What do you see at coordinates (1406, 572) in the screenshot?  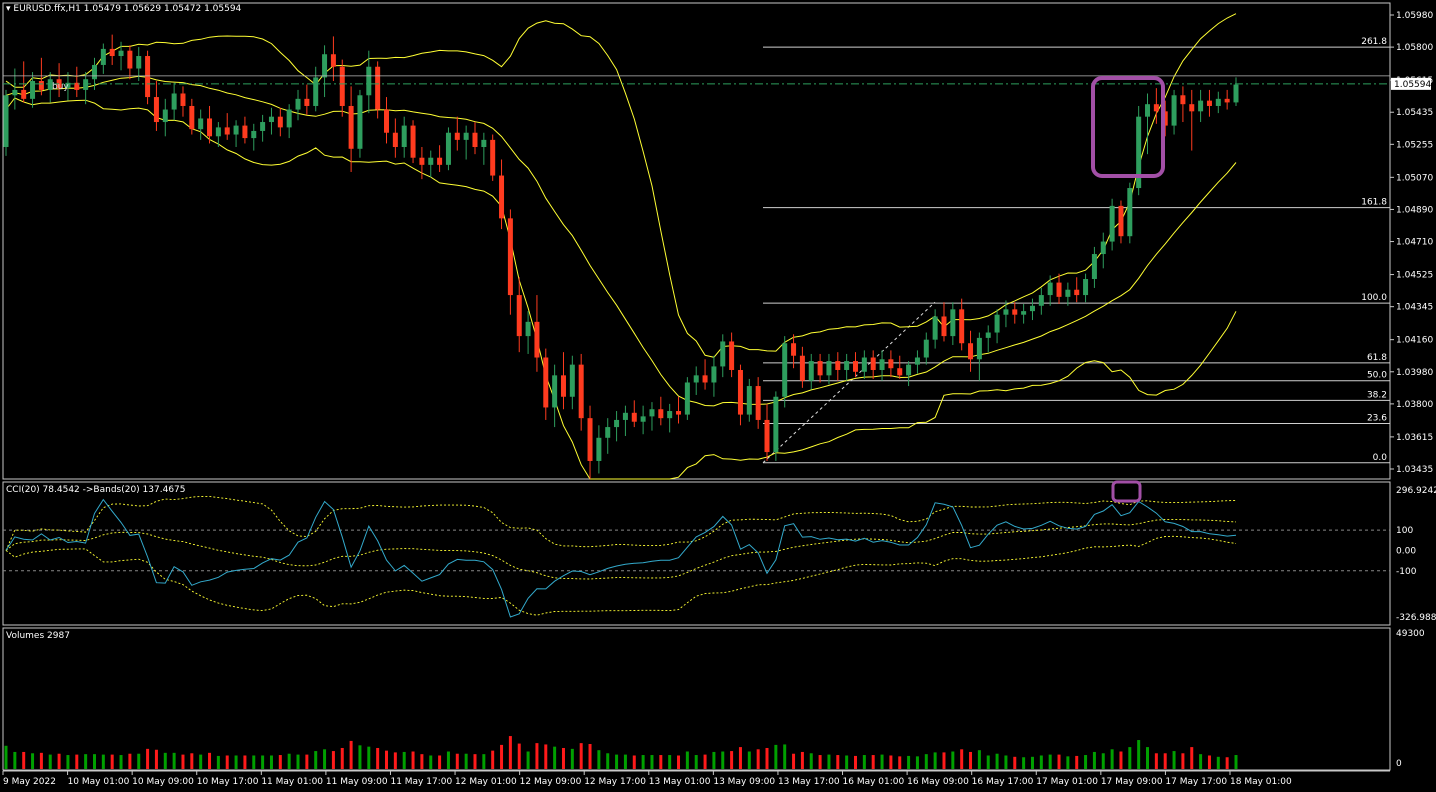 I see `cci-axis-label: -100` at bounding box center [1406, 572].